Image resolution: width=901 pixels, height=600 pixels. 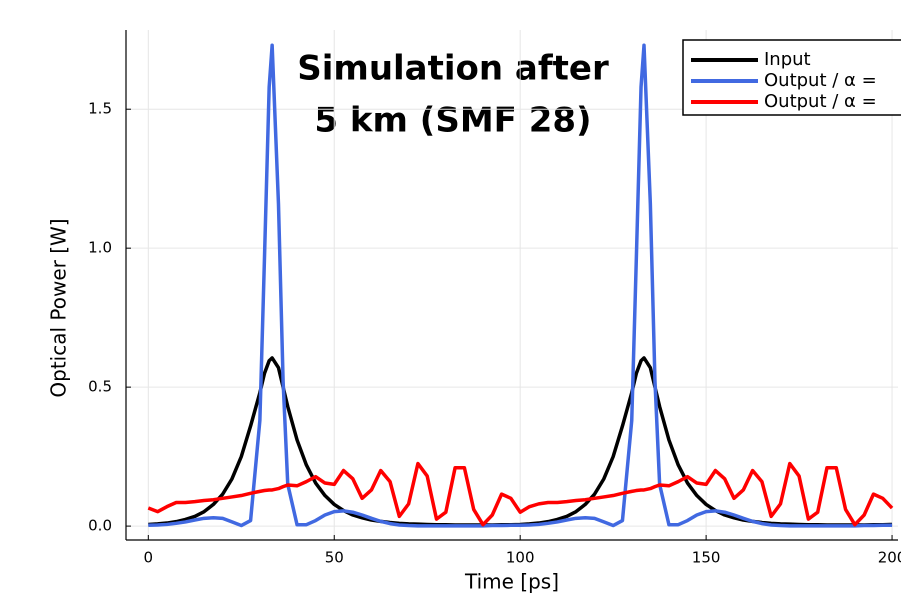 I want to click on y-tick-label: 0.0, so click(x=100, y=526).